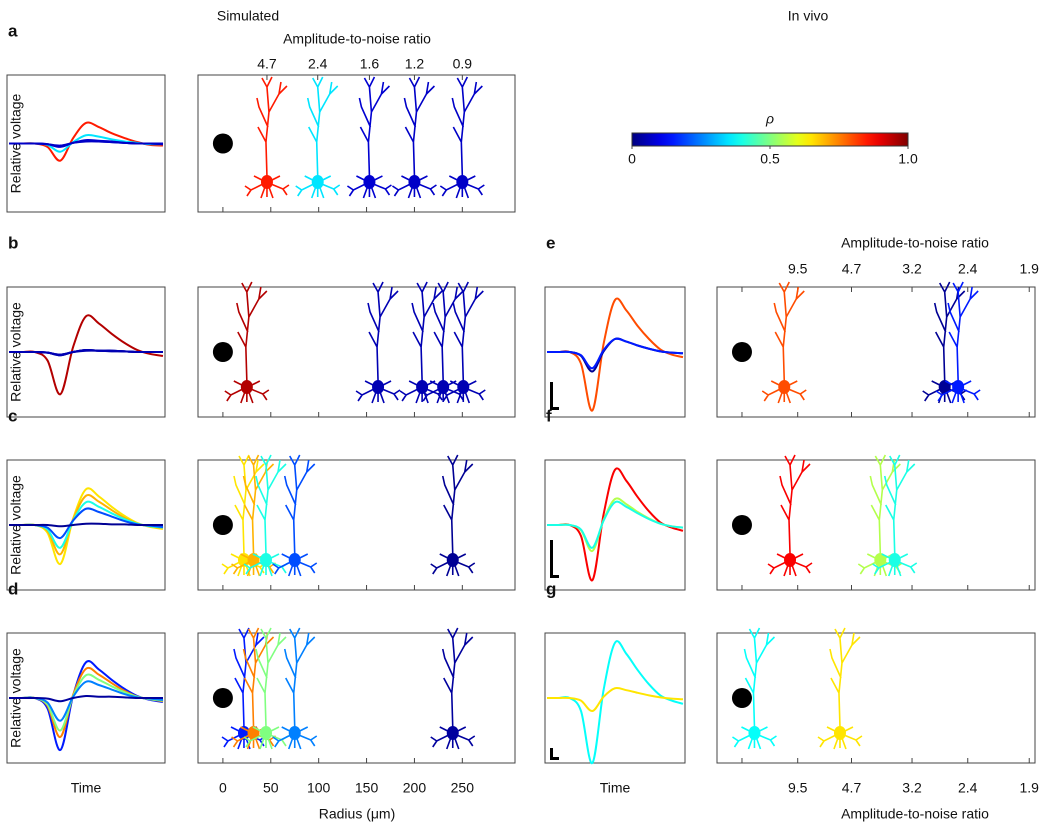  What do you see at coordinates (912, 788) in the screenshot?
I see `x-tick-label: 3.2` at bounding box center [912, 788].